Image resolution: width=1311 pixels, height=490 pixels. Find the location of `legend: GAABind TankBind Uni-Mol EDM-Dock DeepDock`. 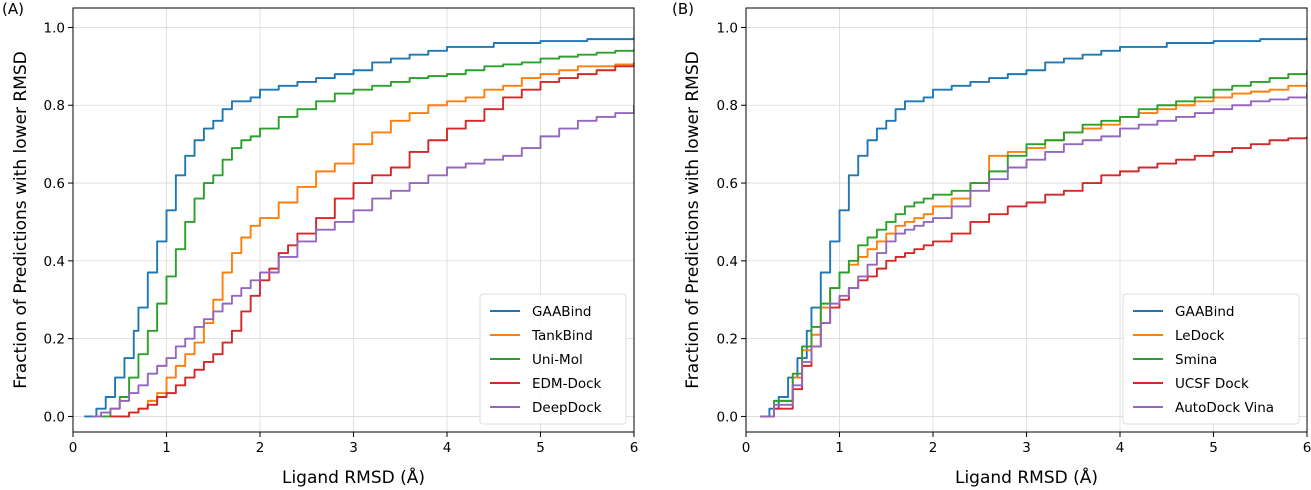

legend: GAABind TankBind Uni-Mol EDM-Dock DeepDock is located at coordinates (553, 359).